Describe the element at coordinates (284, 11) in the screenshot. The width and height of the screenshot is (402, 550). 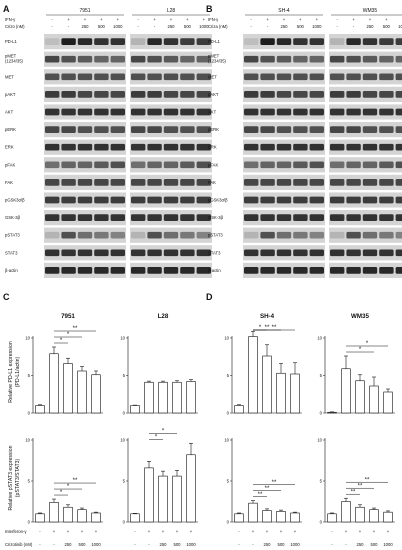
I see `cell-line-header-sh-4: SH-4` at that location.